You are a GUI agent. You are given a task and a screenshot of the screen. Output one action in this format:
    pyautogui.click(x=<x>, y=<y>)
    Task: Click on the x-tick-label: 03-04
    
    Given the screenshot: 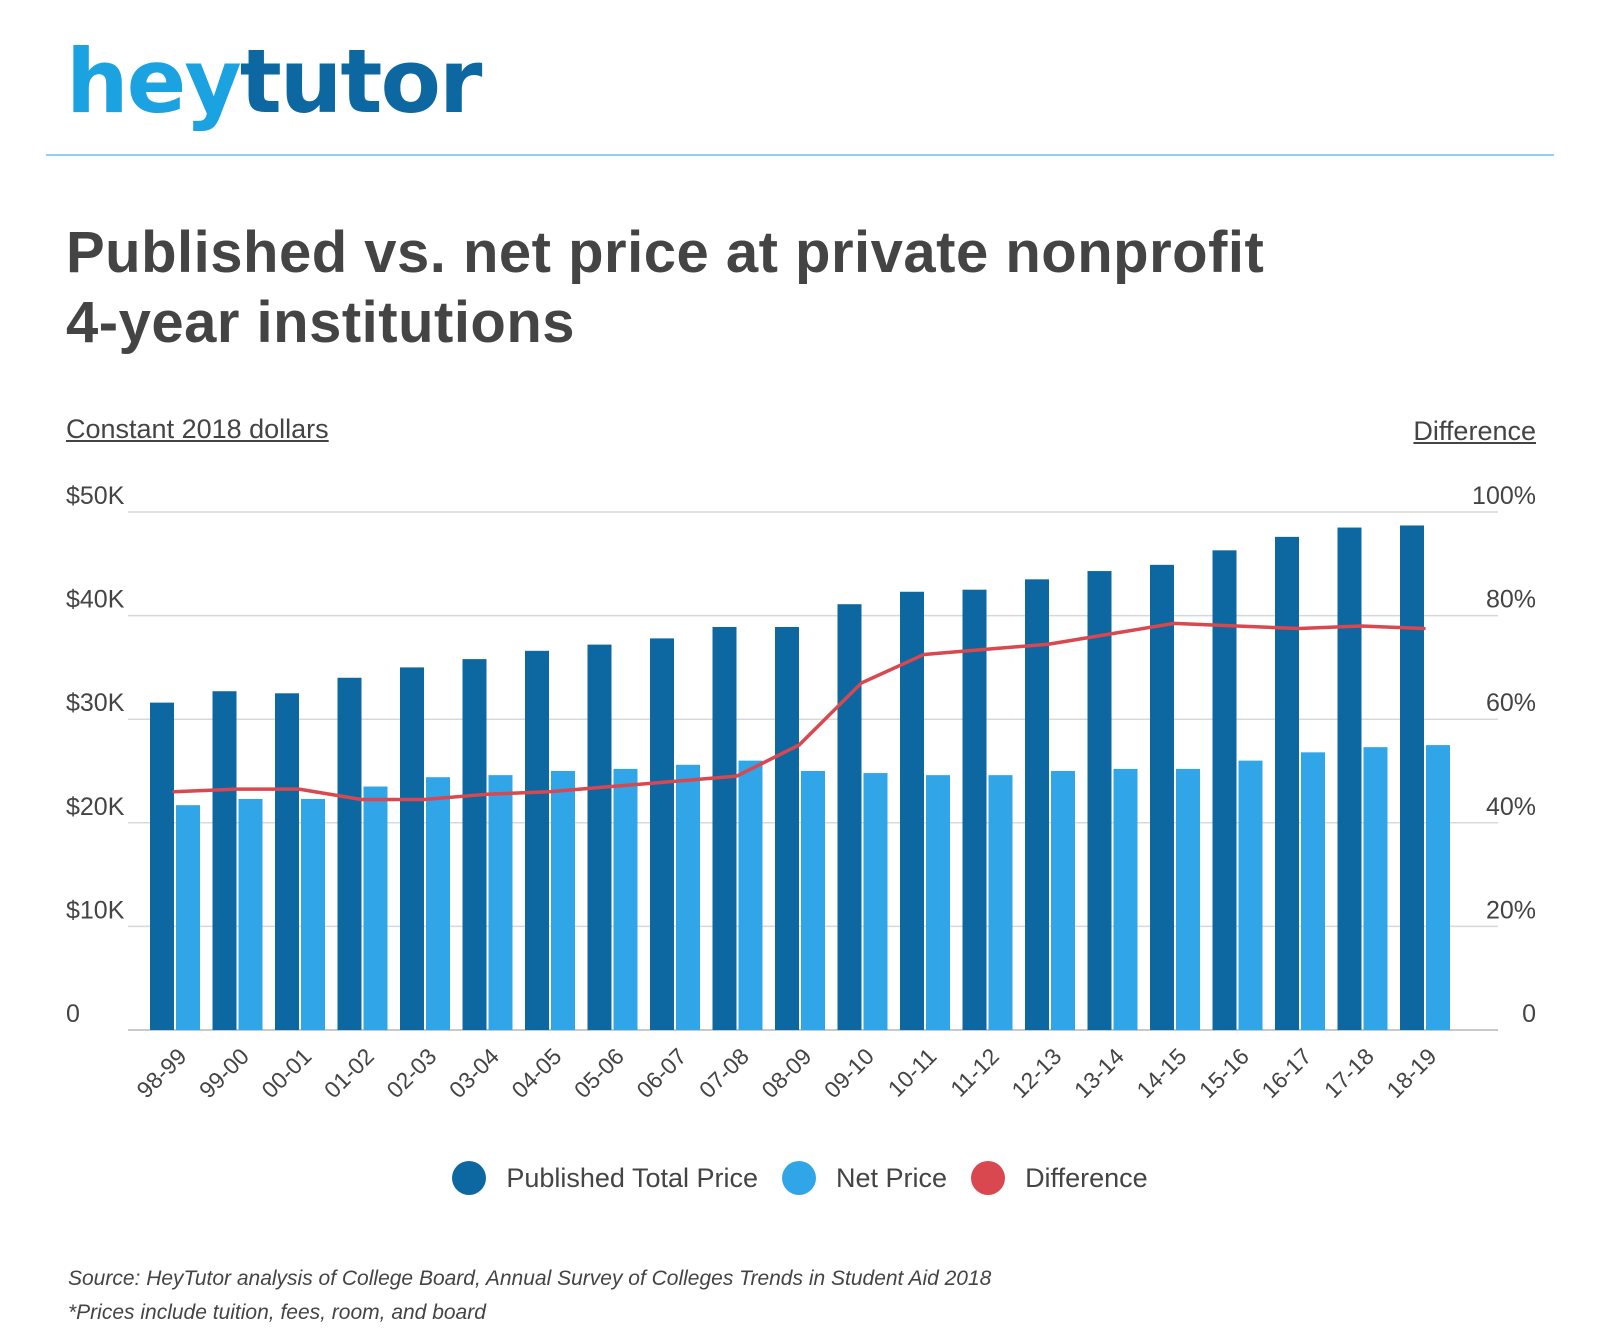 What is the action you would take?
    pyautogui.click(x=474, y=1073)
    